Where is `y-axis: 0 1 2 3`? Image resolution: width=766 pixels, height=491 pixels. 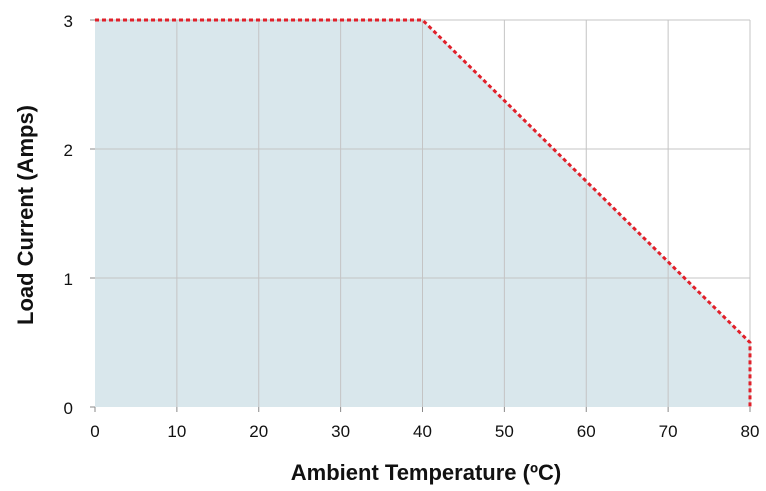 y-axis: 0 1 2 3 is located at coordinates (79, 215).